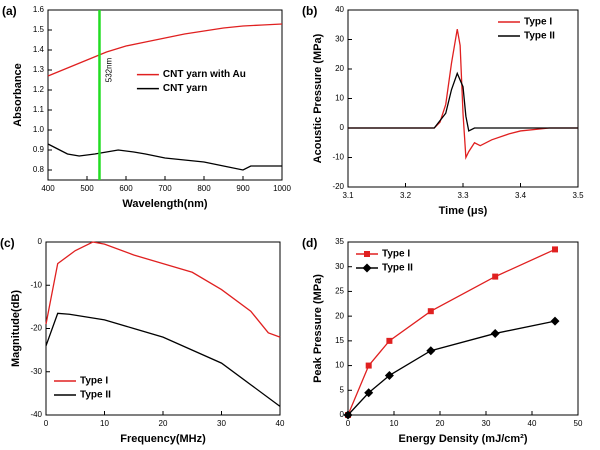 The height and width of the screenshot is (450, 600). What do you see at coordinates (204, 188) in the screenshot?
I see `x-tick-label: 800` at bounding box center [204, 188].